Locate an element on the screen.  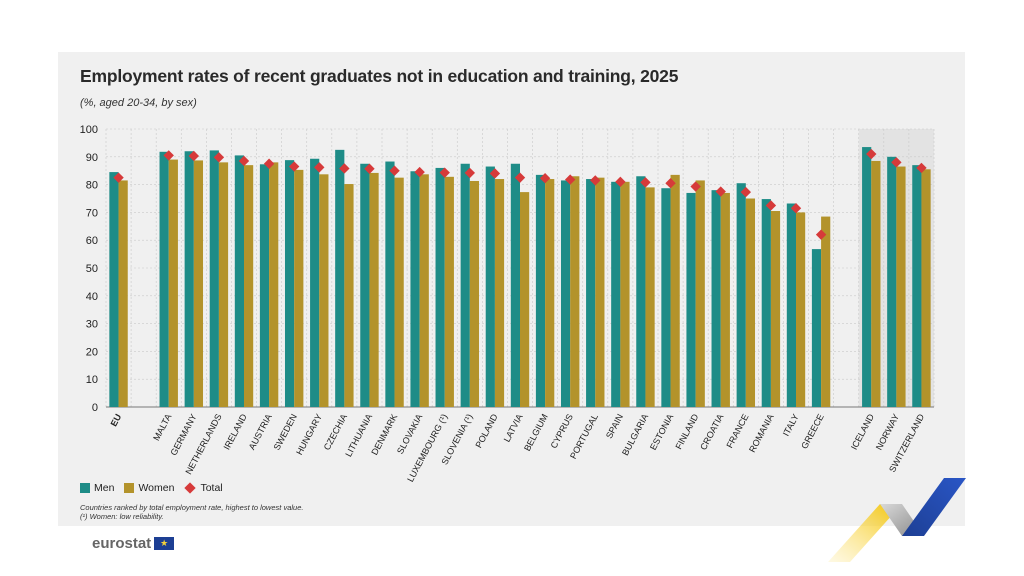
y-tick-label: 30 is located at coordinates (92, 325).